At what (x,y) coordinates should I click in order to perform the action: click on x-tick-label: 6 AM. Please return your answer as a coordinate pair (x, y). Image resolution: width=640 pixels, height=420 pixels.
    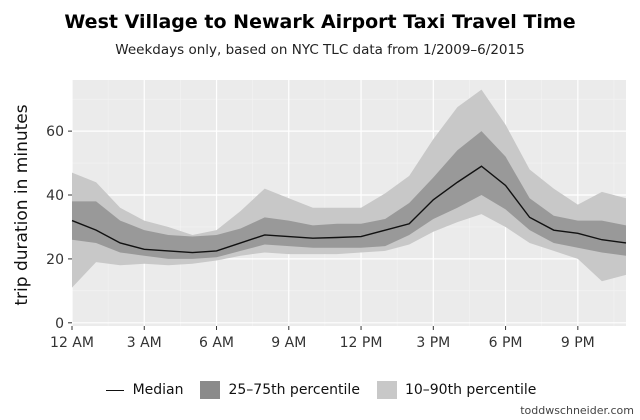
    Looking at the image, I should click on (216, 343).